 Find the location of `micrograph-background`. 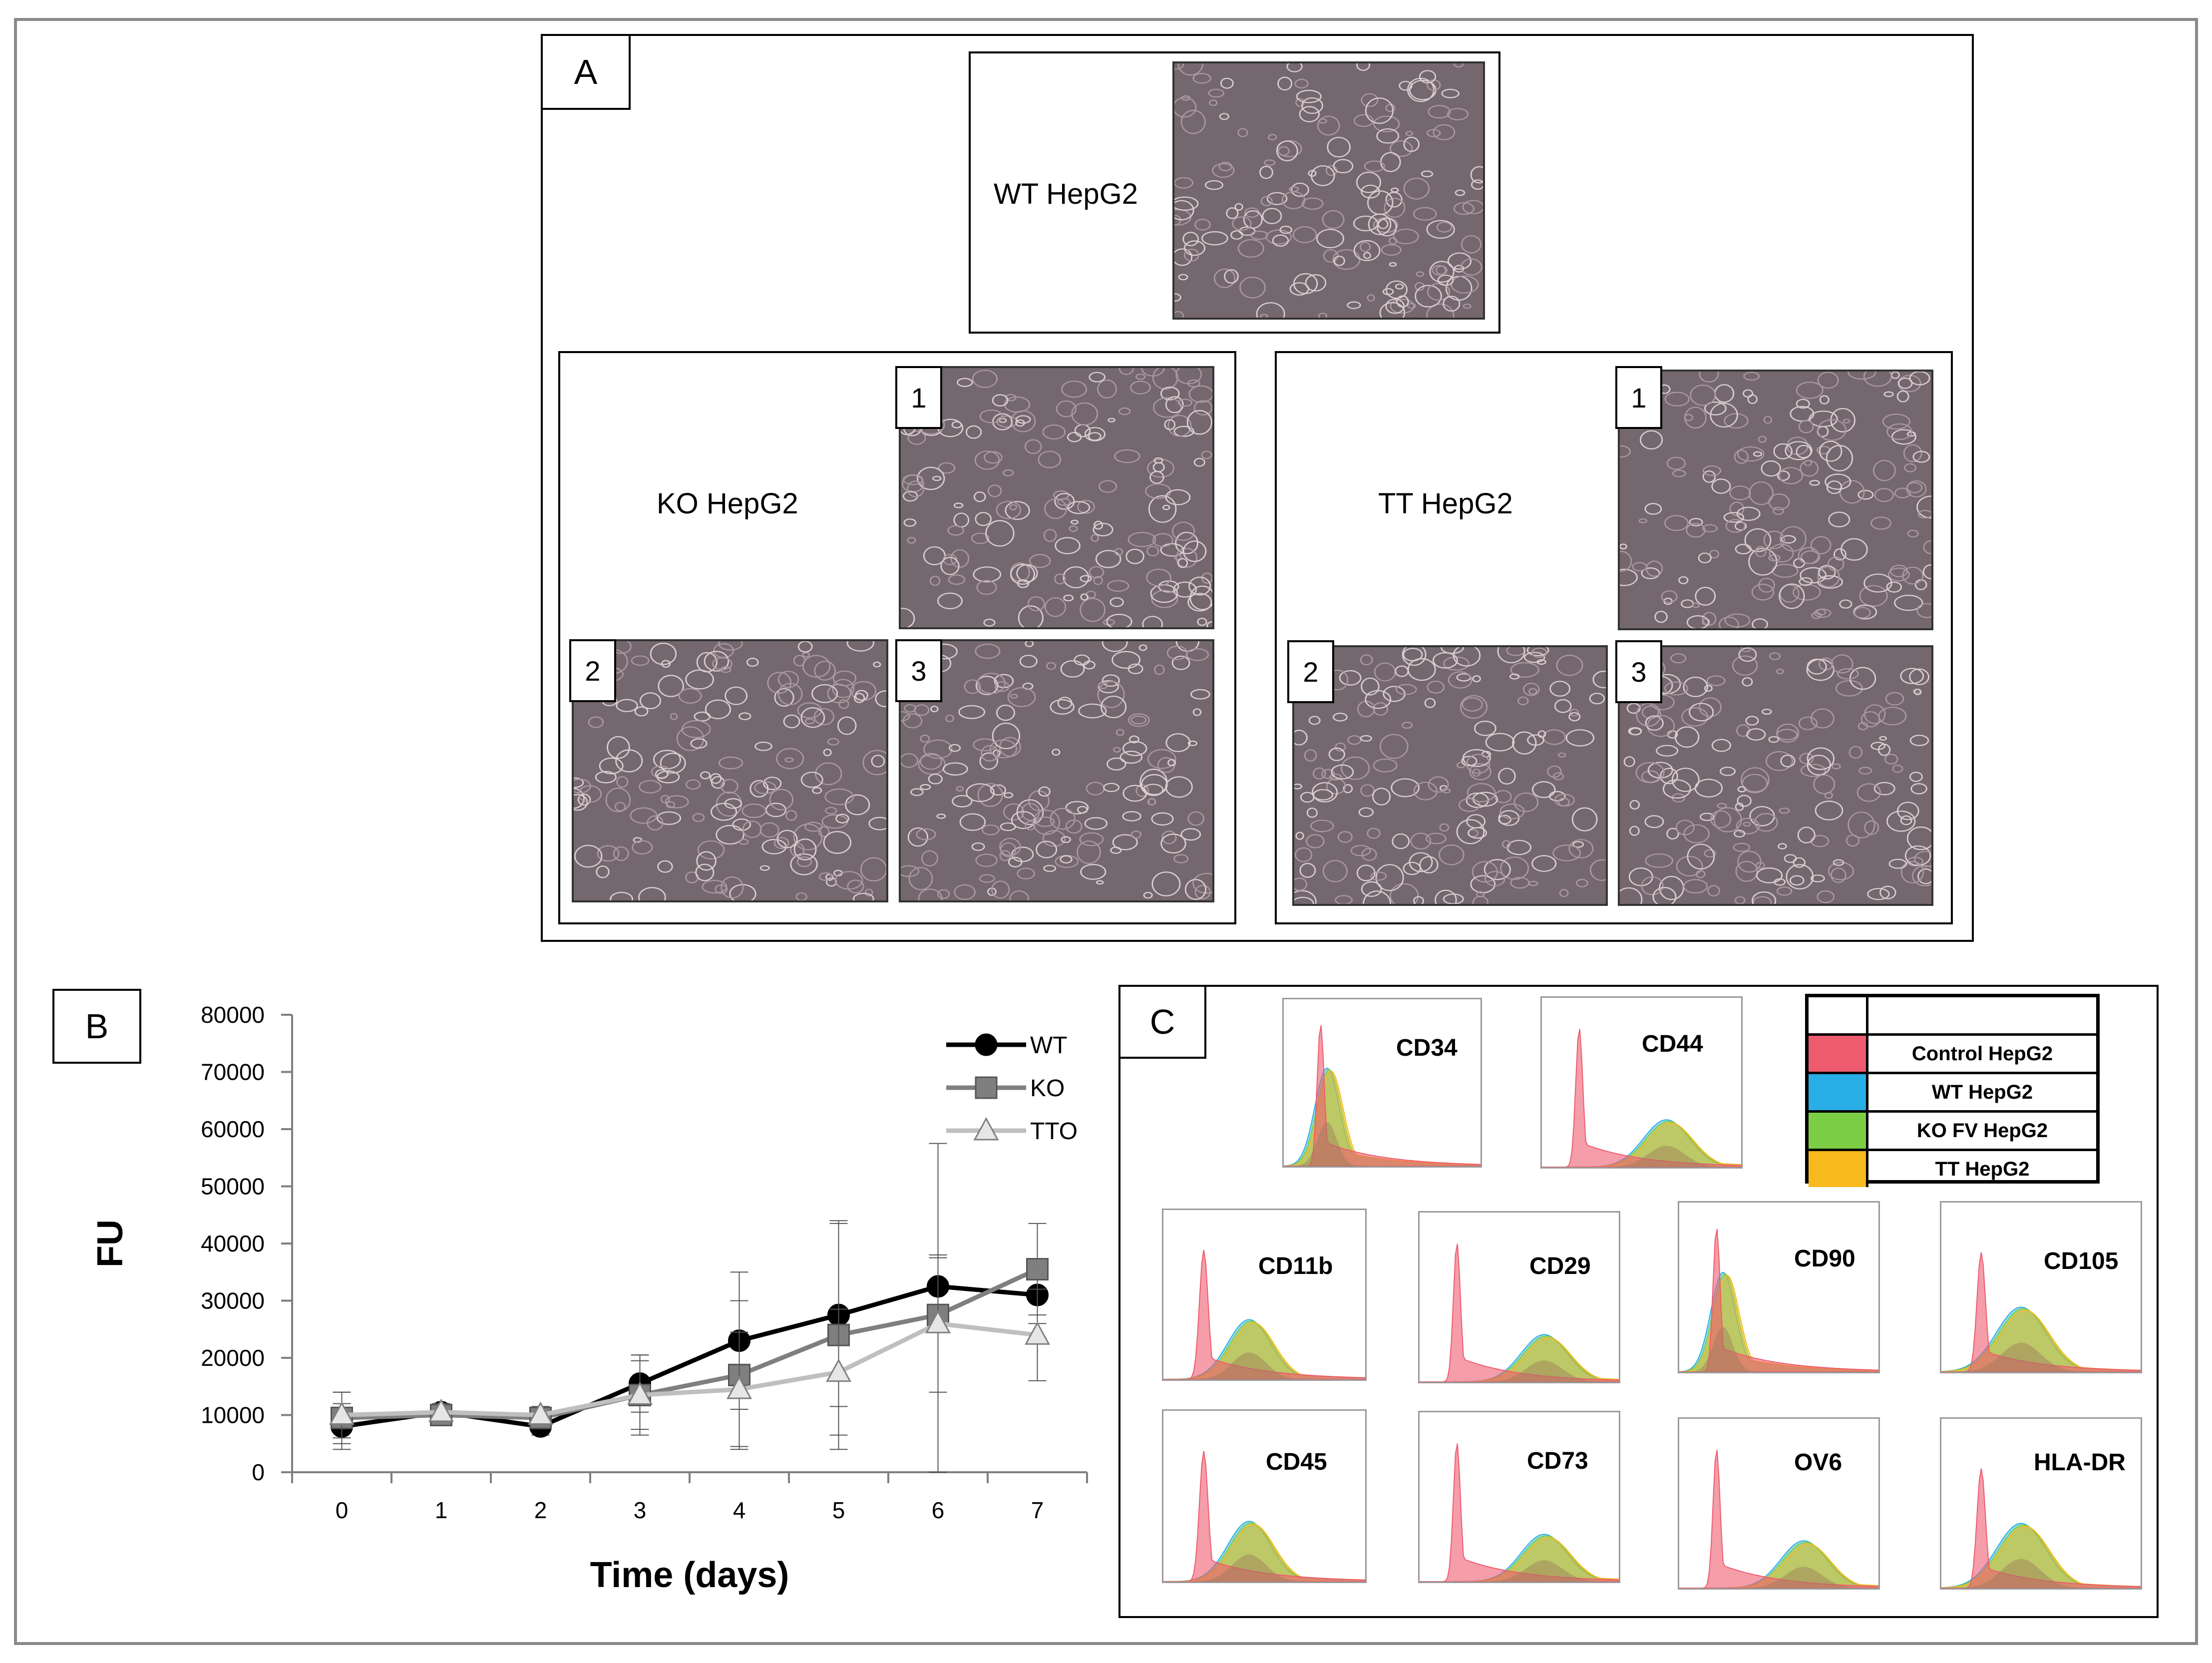

micrograph-background is located at coordinates (1775, 776).